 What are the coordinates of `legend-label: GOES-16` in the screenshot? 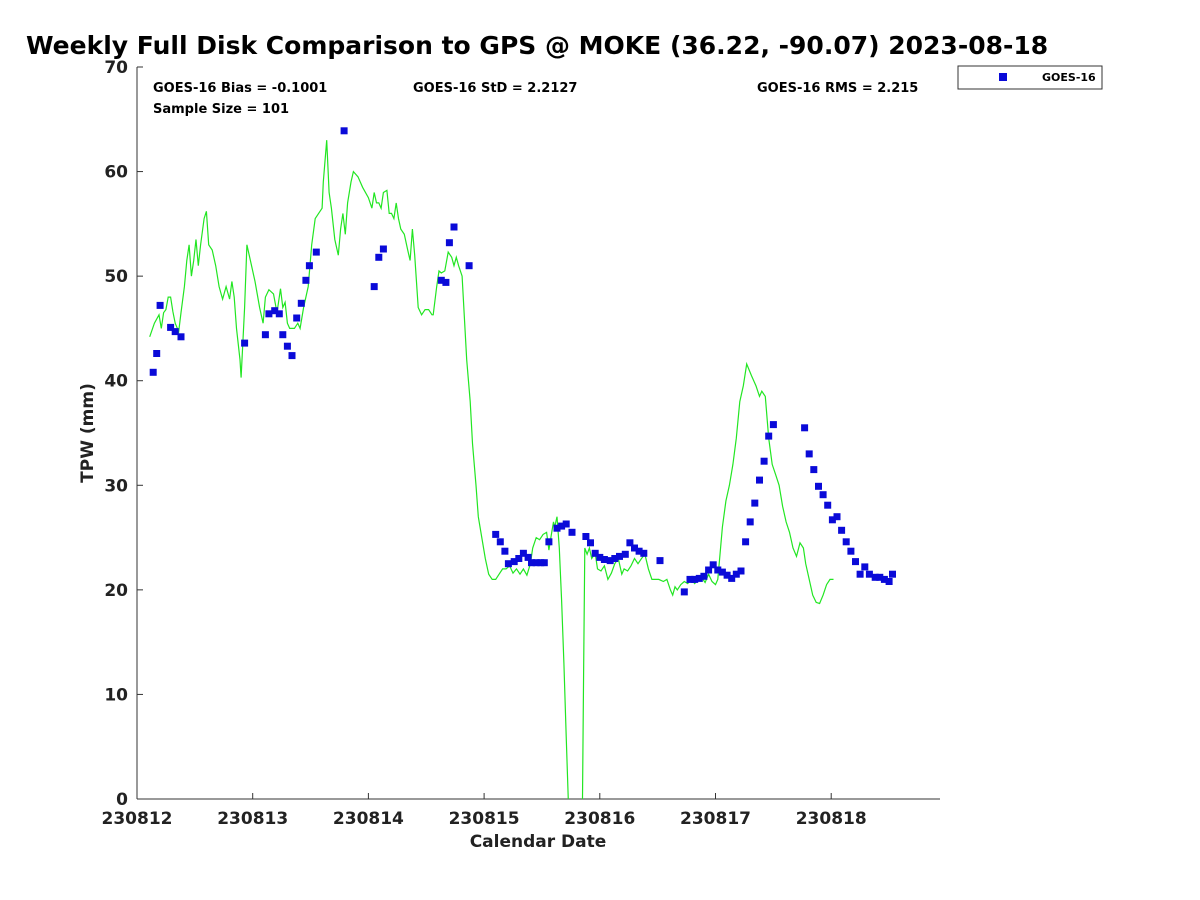 It's located at (1069, 77).